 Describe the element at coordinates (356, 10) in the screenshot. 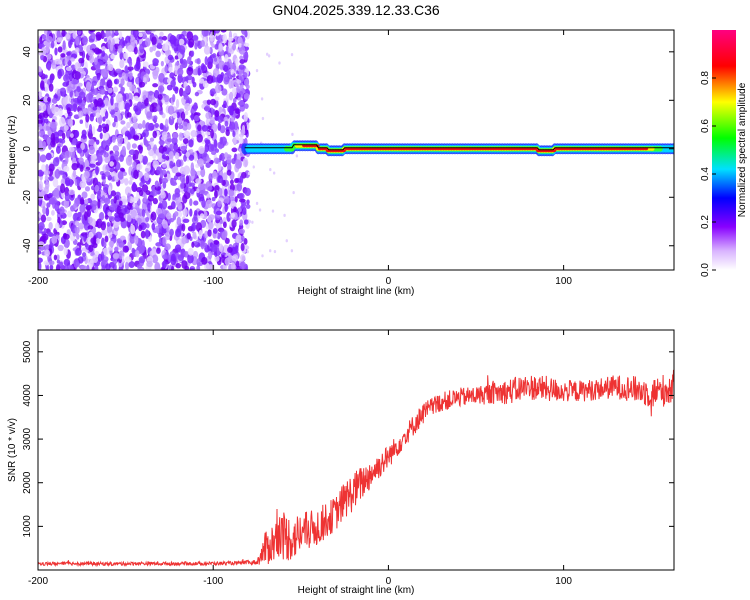

I see `chart-title: GN04.2025.339.12.33.C36` at that location.